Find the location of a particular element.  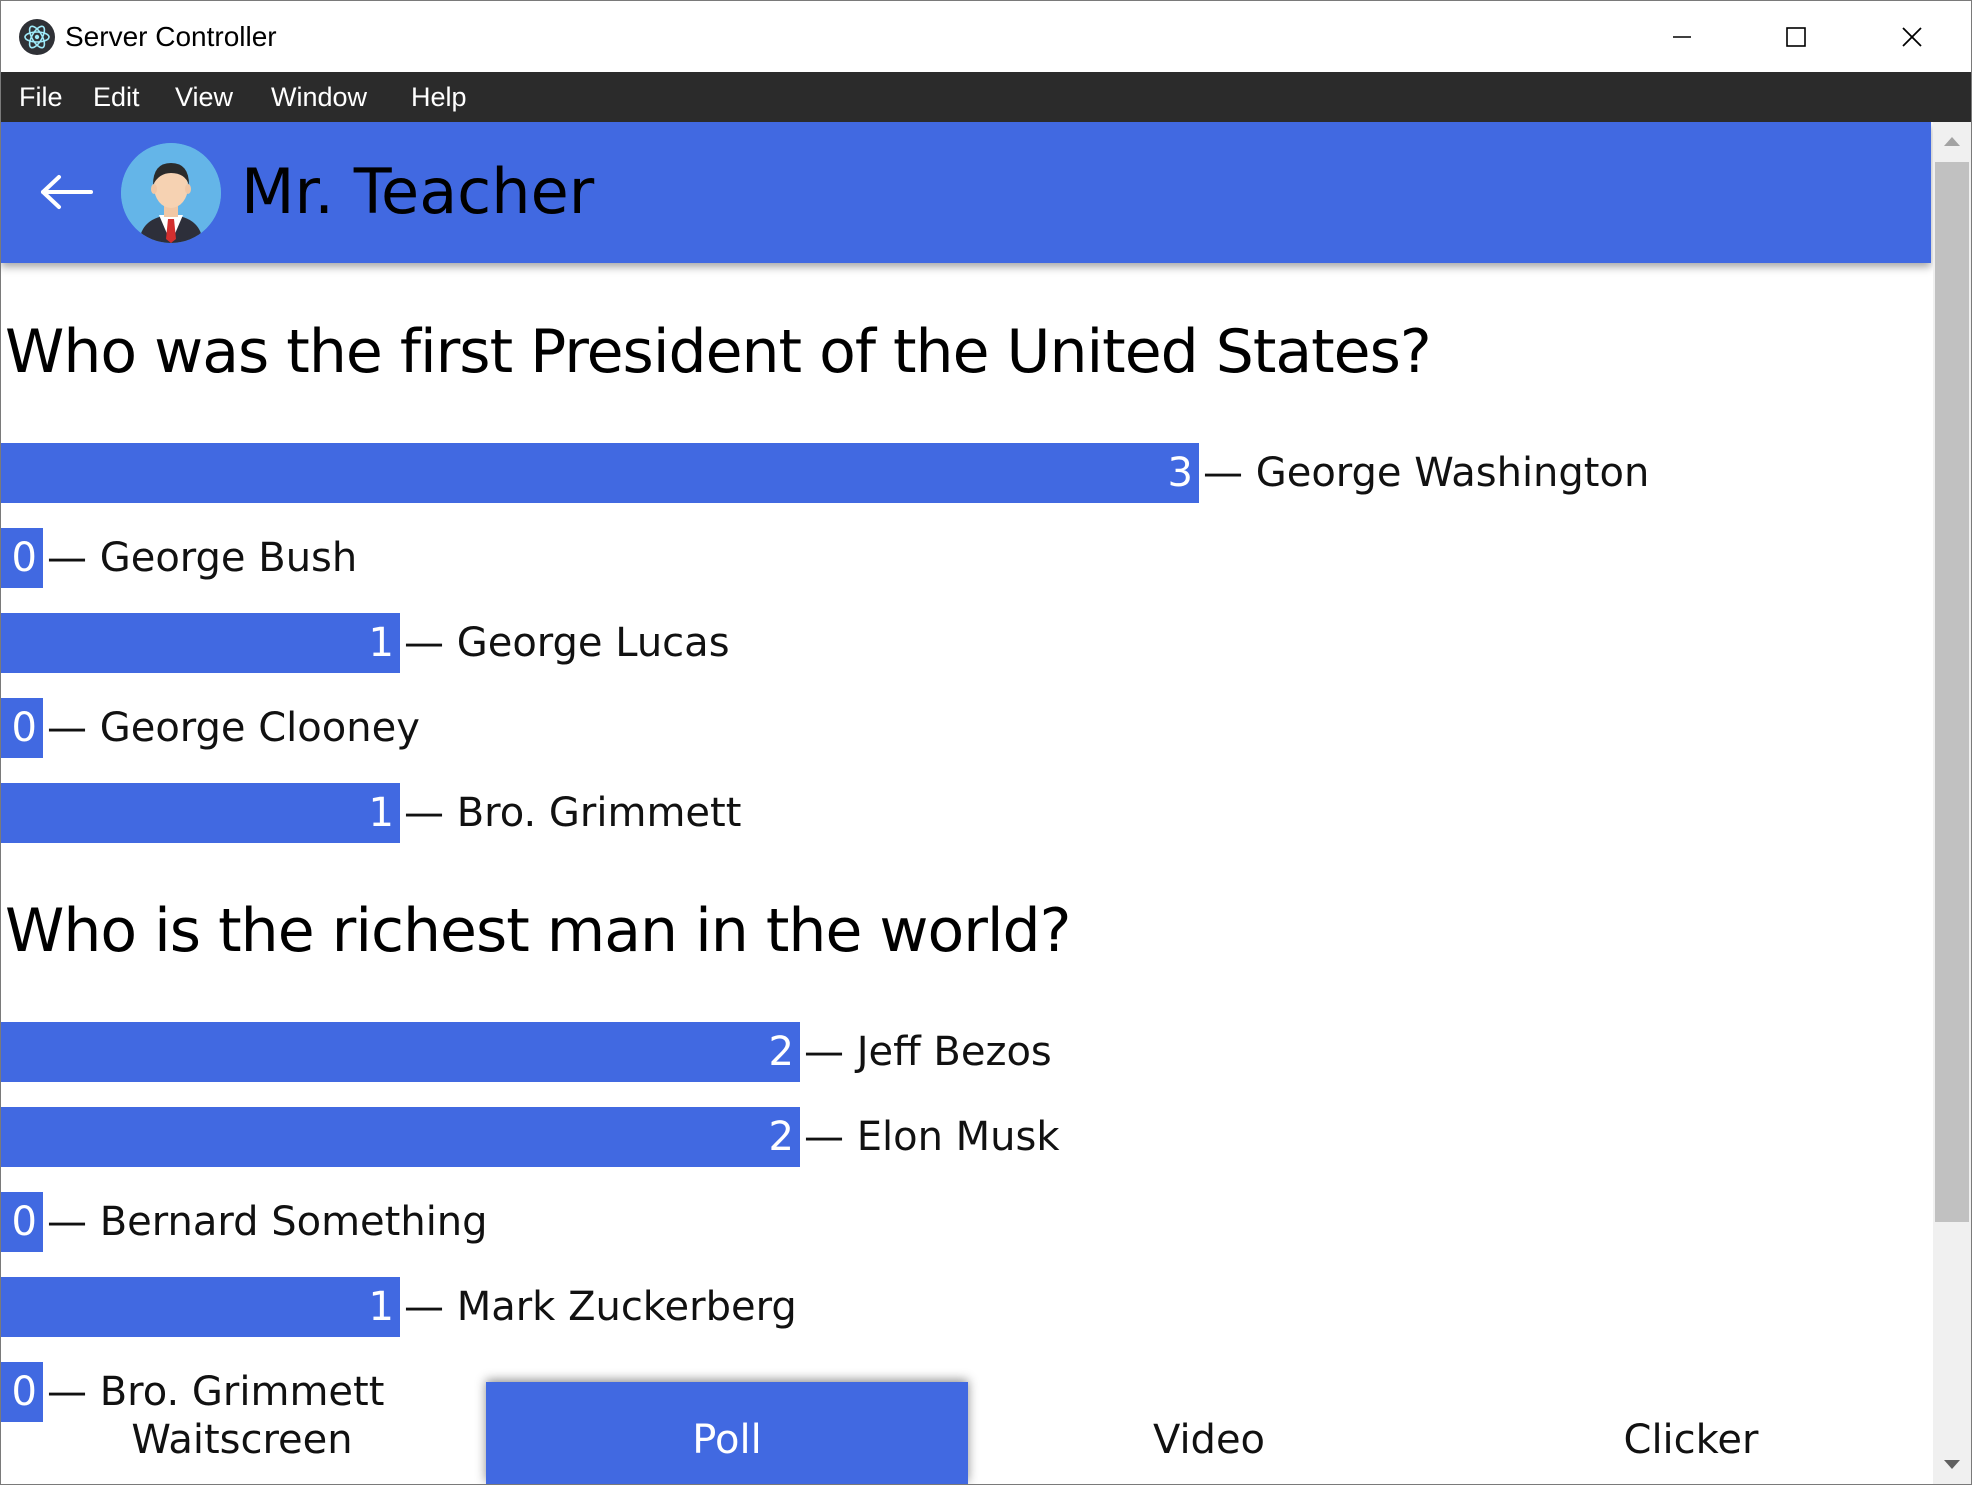

tab-clicker: Clicker is located at coordinates (1691, 1440).